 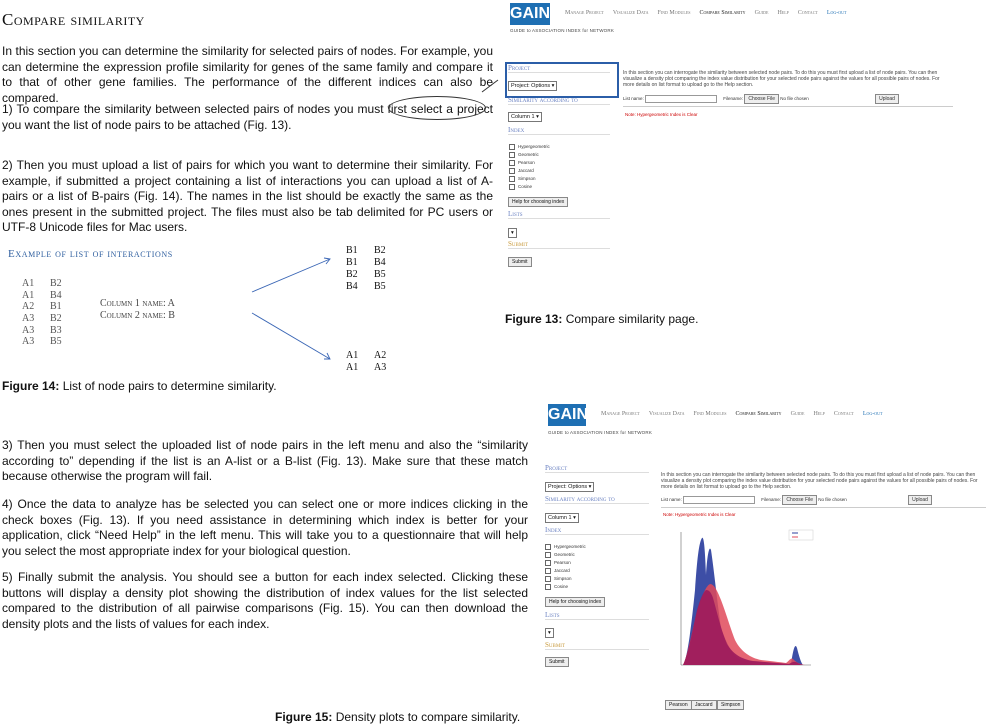 What do you see at coordinates (731, 705) in the screenshot?
I see `simpson-plot-button: Simpson` at bounding box center [731, 705].